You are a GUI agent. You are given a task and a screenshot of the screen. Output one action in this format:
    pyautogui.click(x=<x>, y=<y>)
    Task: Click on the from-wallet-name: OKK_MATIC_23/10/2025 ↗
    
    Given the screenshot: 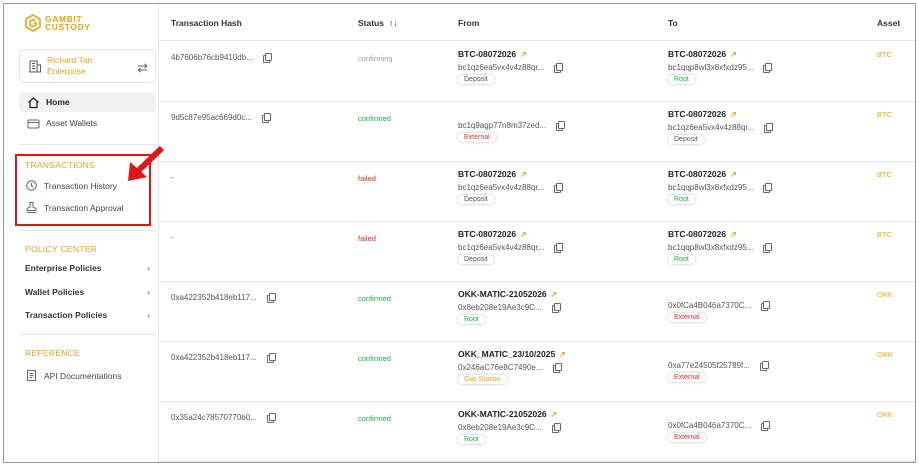 What is the action you would take?
    pyautogui.click(x=512, y=354)
    